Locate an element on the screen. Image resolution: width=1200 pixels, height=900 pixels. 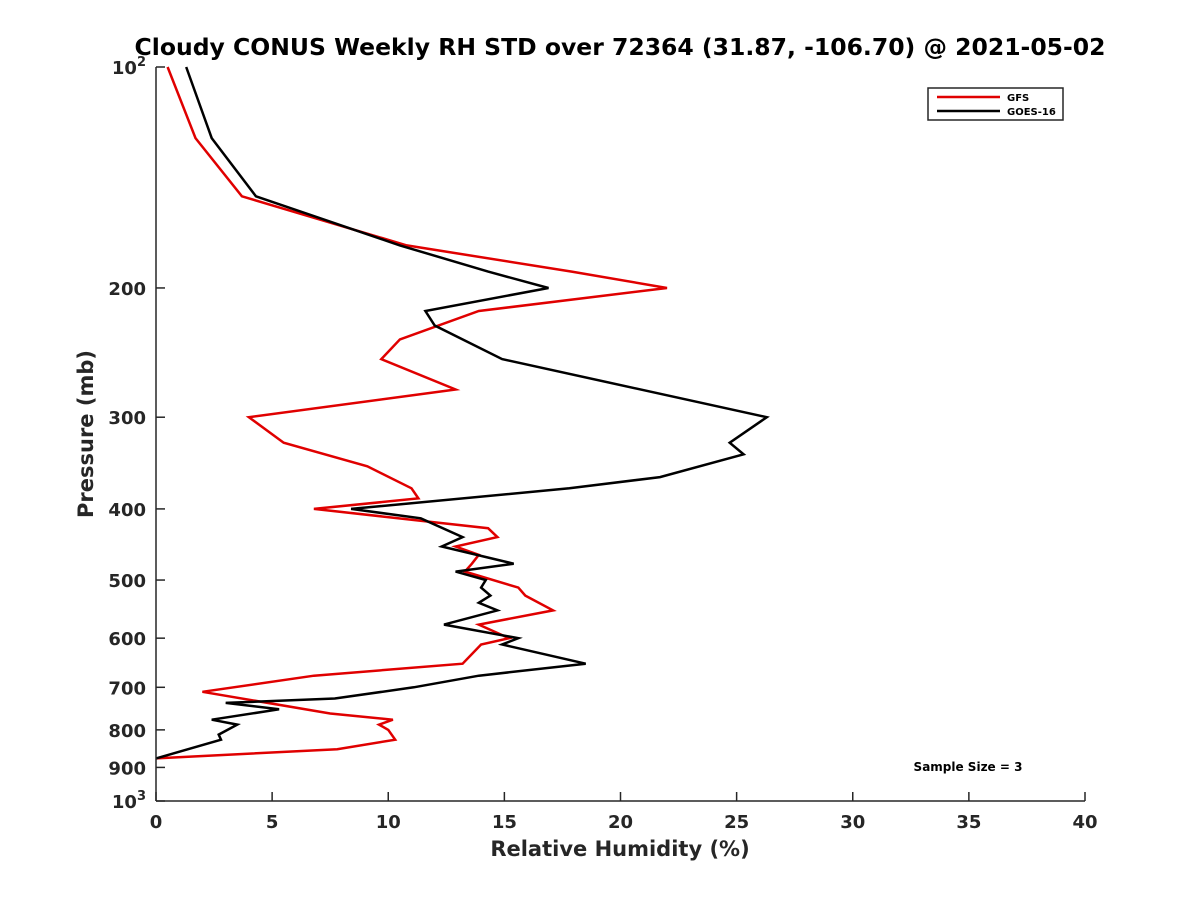
sample-size-annotation: Sample Size = 3 is located at coordinates (968, 767).